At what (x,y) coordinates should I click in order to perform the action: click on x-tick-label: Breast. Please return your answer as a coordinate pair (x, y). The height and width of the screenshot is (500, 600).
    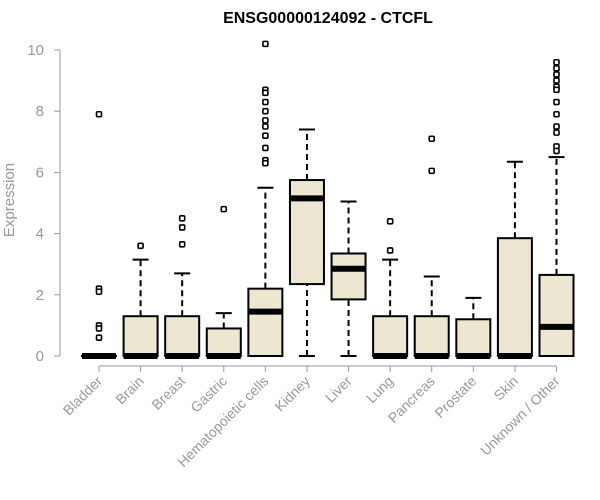
    Looking at the image, I should click on (168, 393).